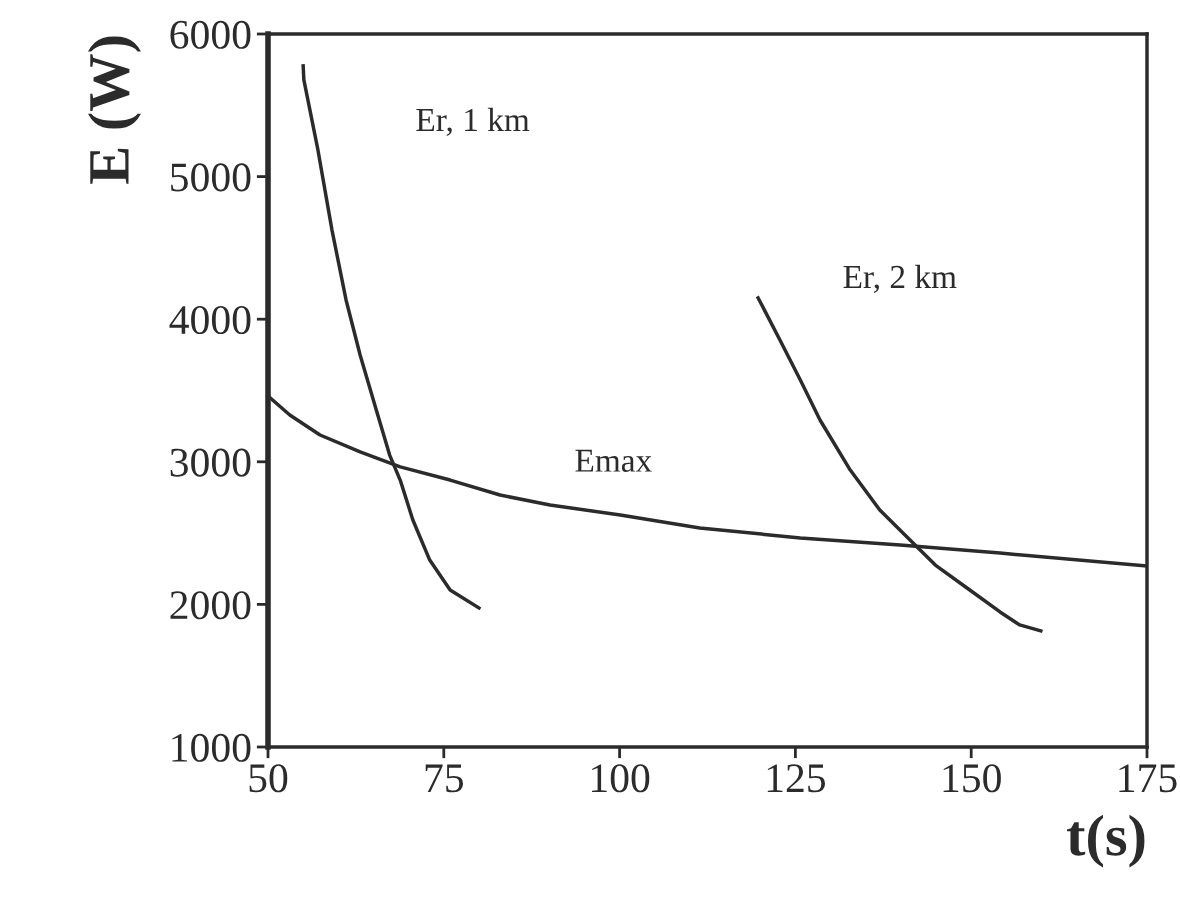 Image resolution: width=1180 pixels, height=908 pixels. I want to click on x-axis-title: t(s), so click(1105, 841).